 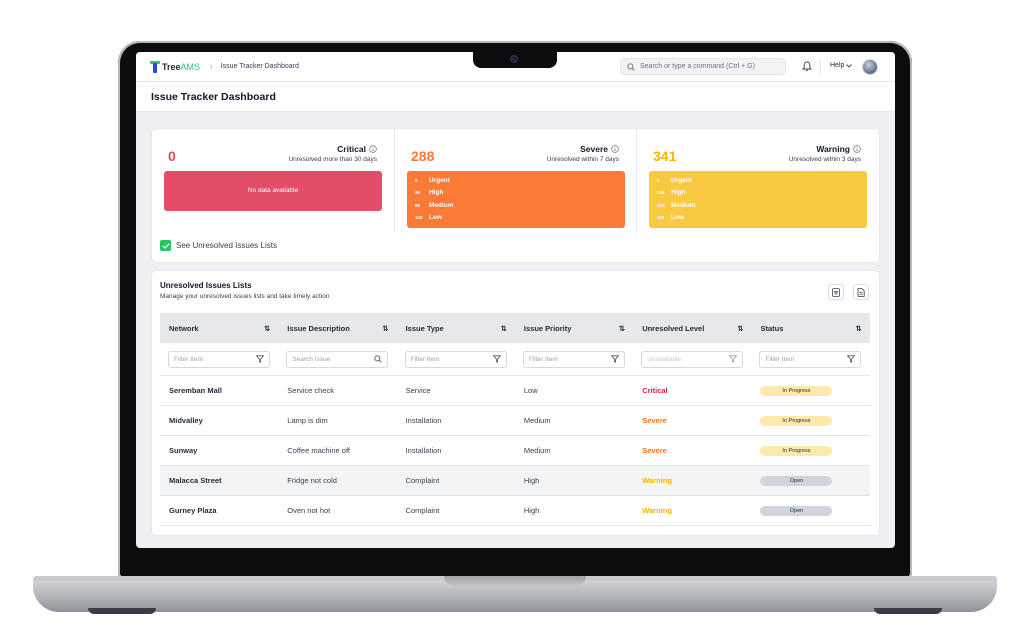 I want to click on warning-medium-label: Medium, so click(x=683, y=205).